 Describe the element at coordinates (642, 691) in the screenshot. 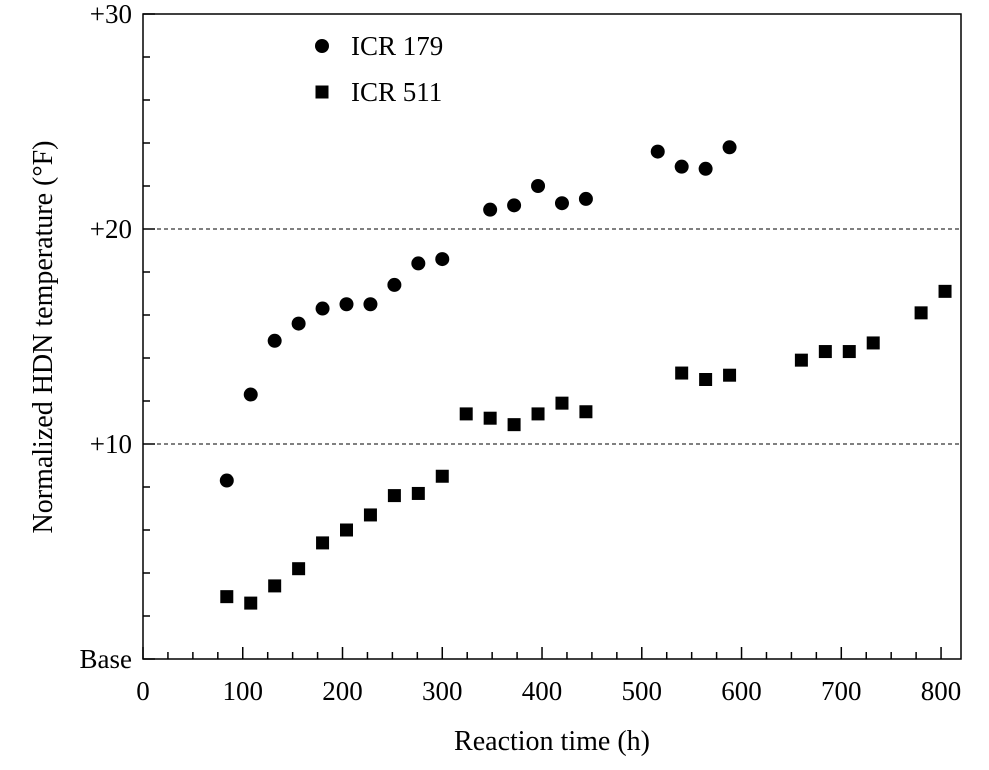

I see `x-tick-label-500: 500` at that location.